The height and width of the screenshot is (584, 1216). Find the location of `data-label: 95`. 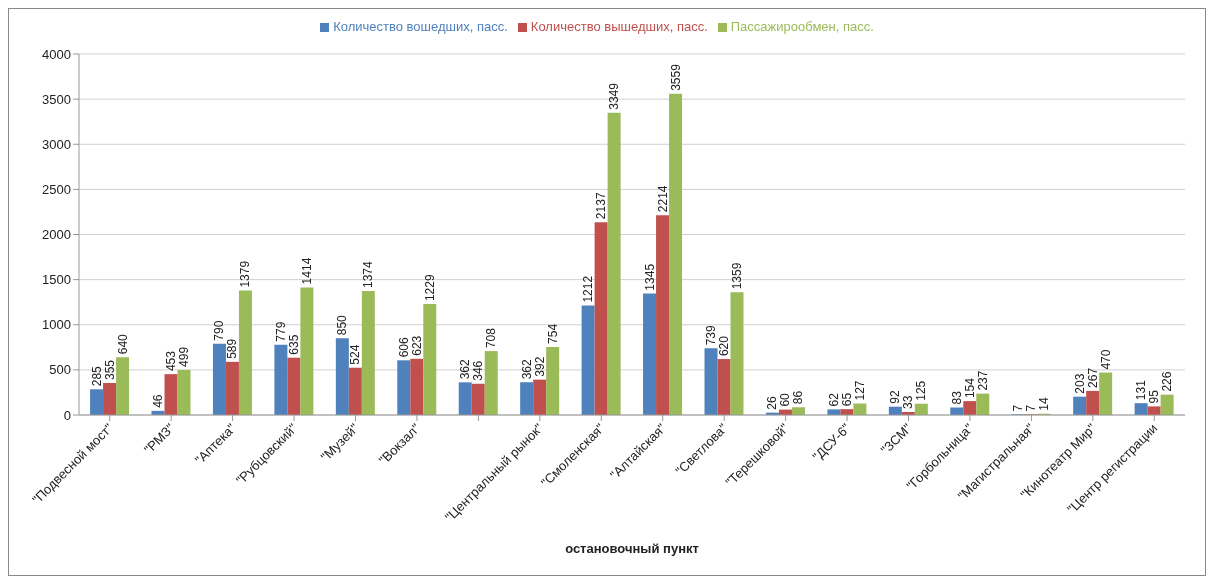

data-label: 95 is located at coordinates (1154, 396).